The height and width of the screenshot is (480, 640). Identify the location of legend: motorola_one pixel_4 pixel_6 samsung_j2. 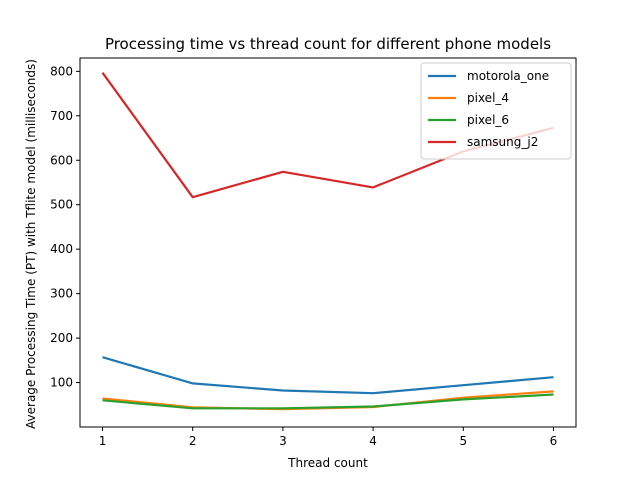
(496, 111).